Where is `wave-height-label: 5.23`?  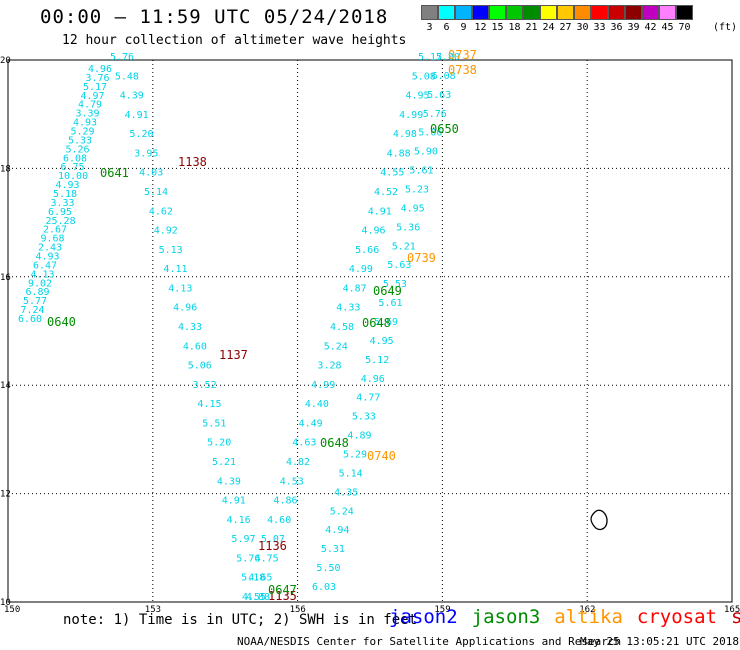
wave-height-label: 5.23 is located at coordinates (417, 190).